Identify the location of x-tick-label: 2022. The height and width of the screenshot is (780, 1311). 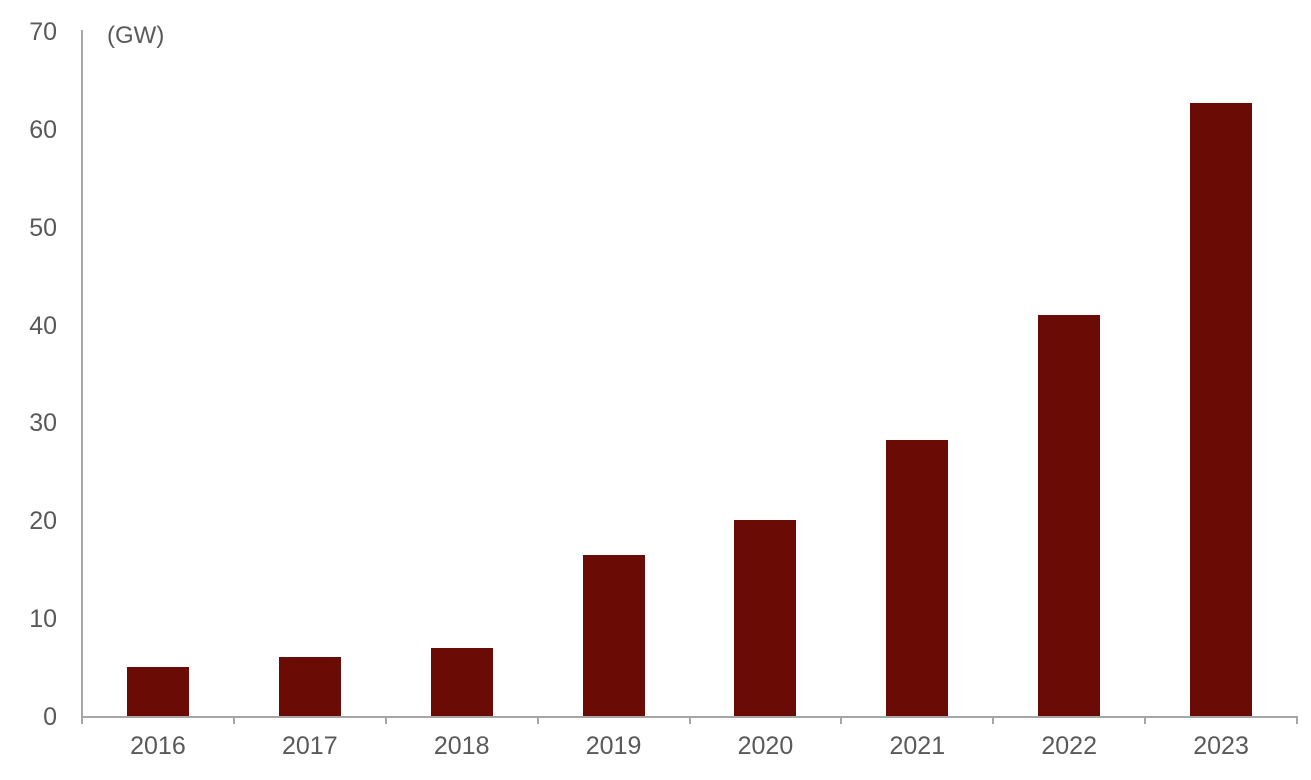
(1069, 746).